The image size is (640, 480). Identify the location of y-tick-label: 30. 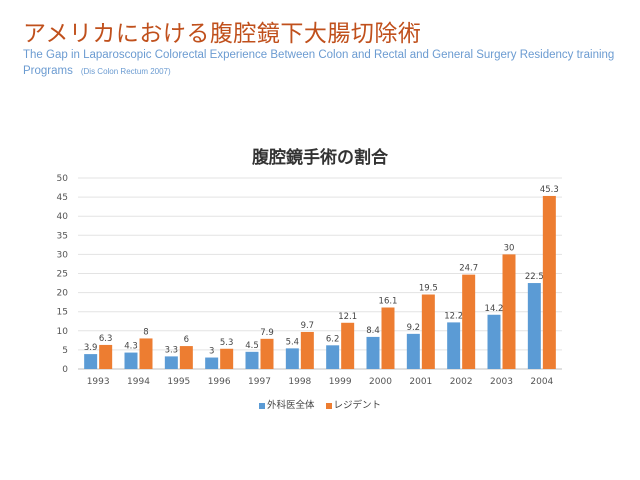
(63, 255).